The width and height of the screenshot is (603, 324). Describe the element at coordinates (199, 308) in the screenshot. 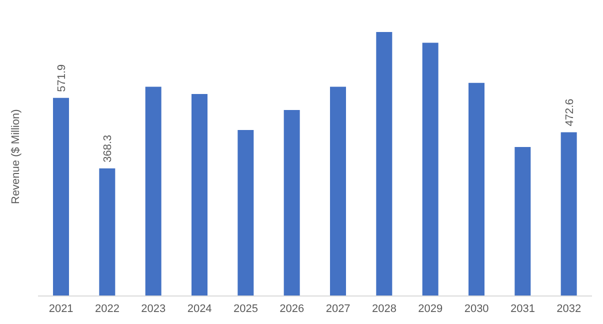

I see `x-tick-label: 2024` at that location.